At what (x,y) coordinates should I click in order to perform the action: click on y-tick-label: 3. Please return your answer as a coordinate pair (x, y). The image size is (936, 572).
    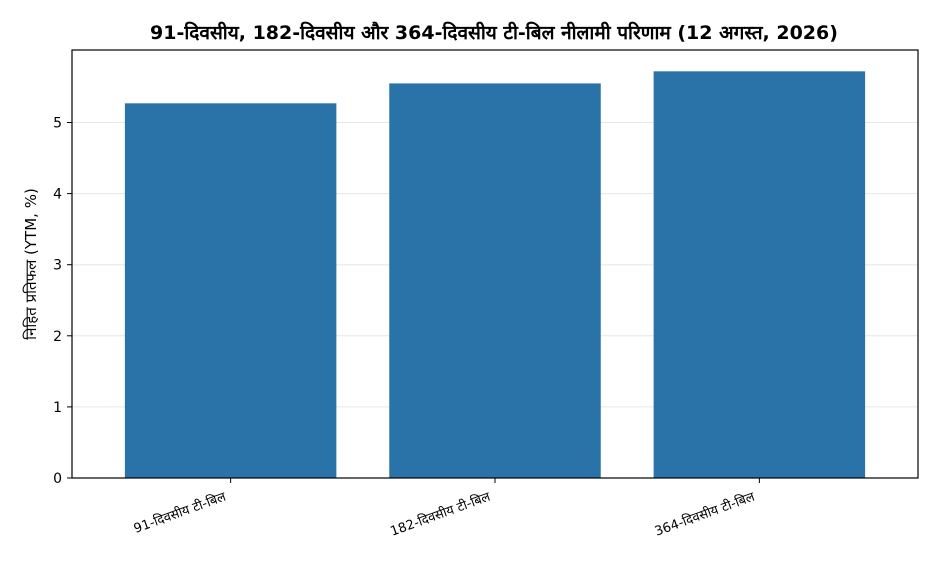
    Looking at the image, I should click on (57, 266).